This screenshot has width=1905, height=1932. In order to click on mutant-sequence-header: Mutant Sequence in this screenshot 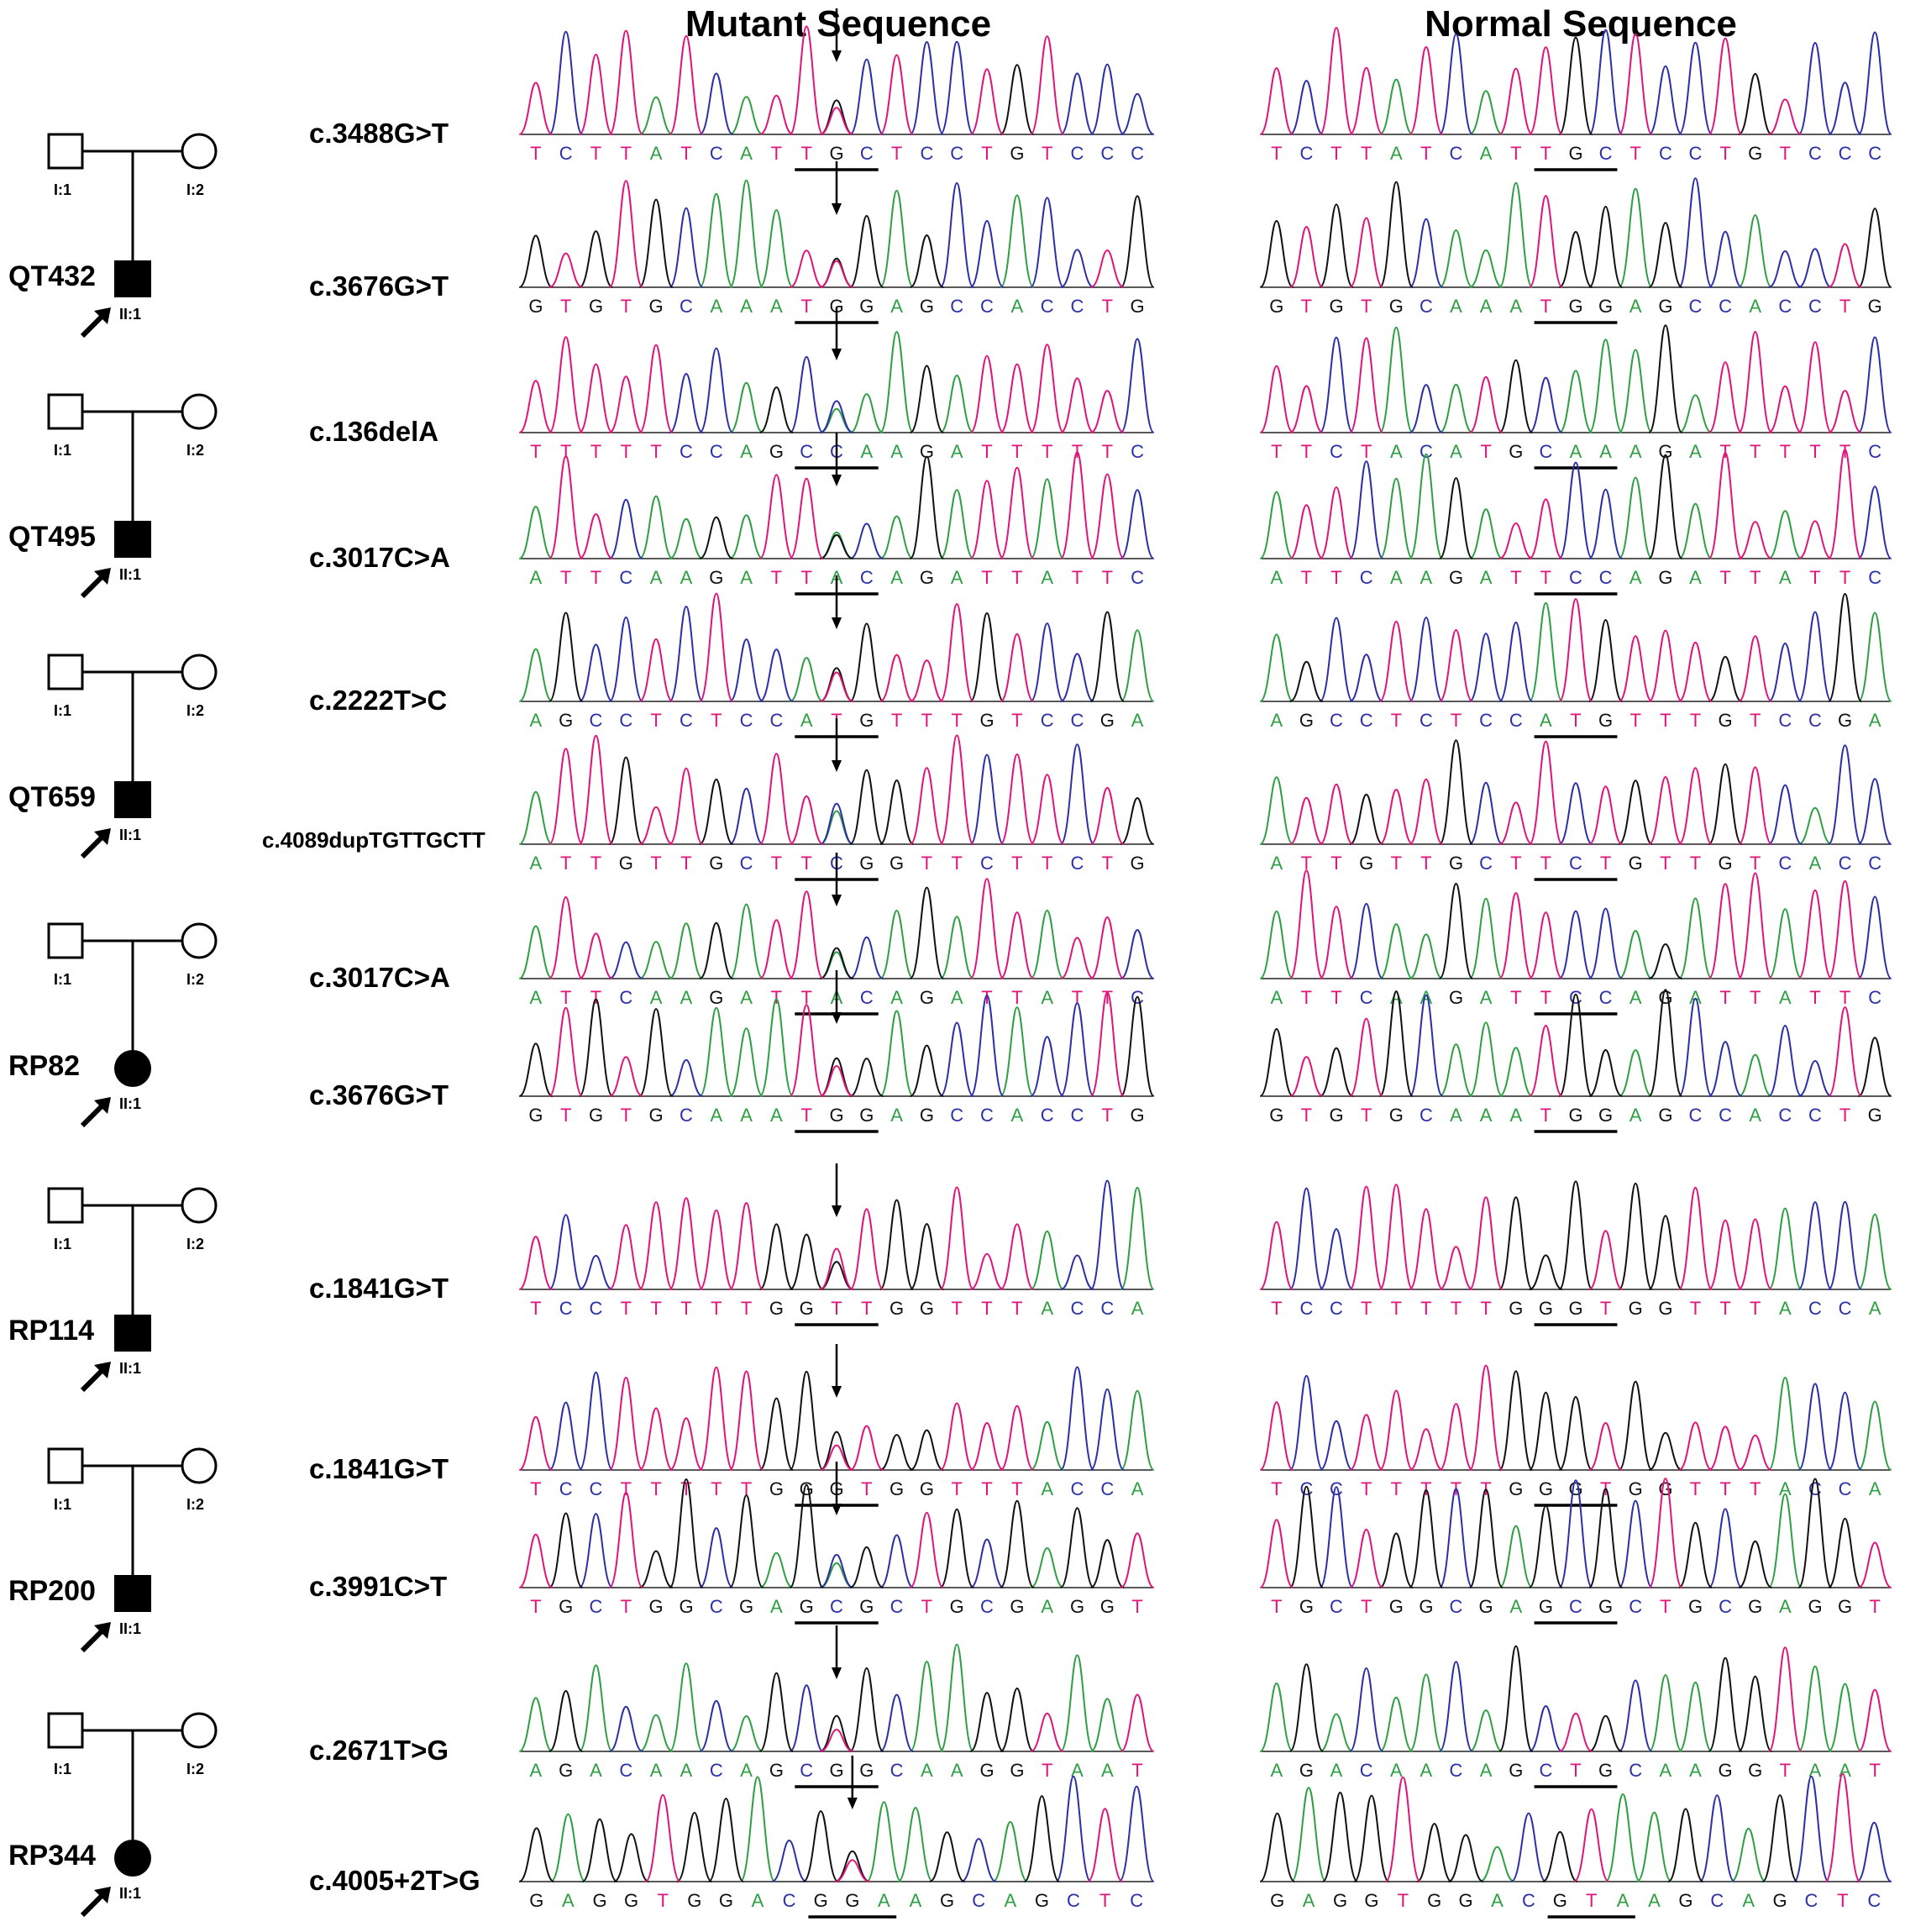, I will do `click(838, 24)`.